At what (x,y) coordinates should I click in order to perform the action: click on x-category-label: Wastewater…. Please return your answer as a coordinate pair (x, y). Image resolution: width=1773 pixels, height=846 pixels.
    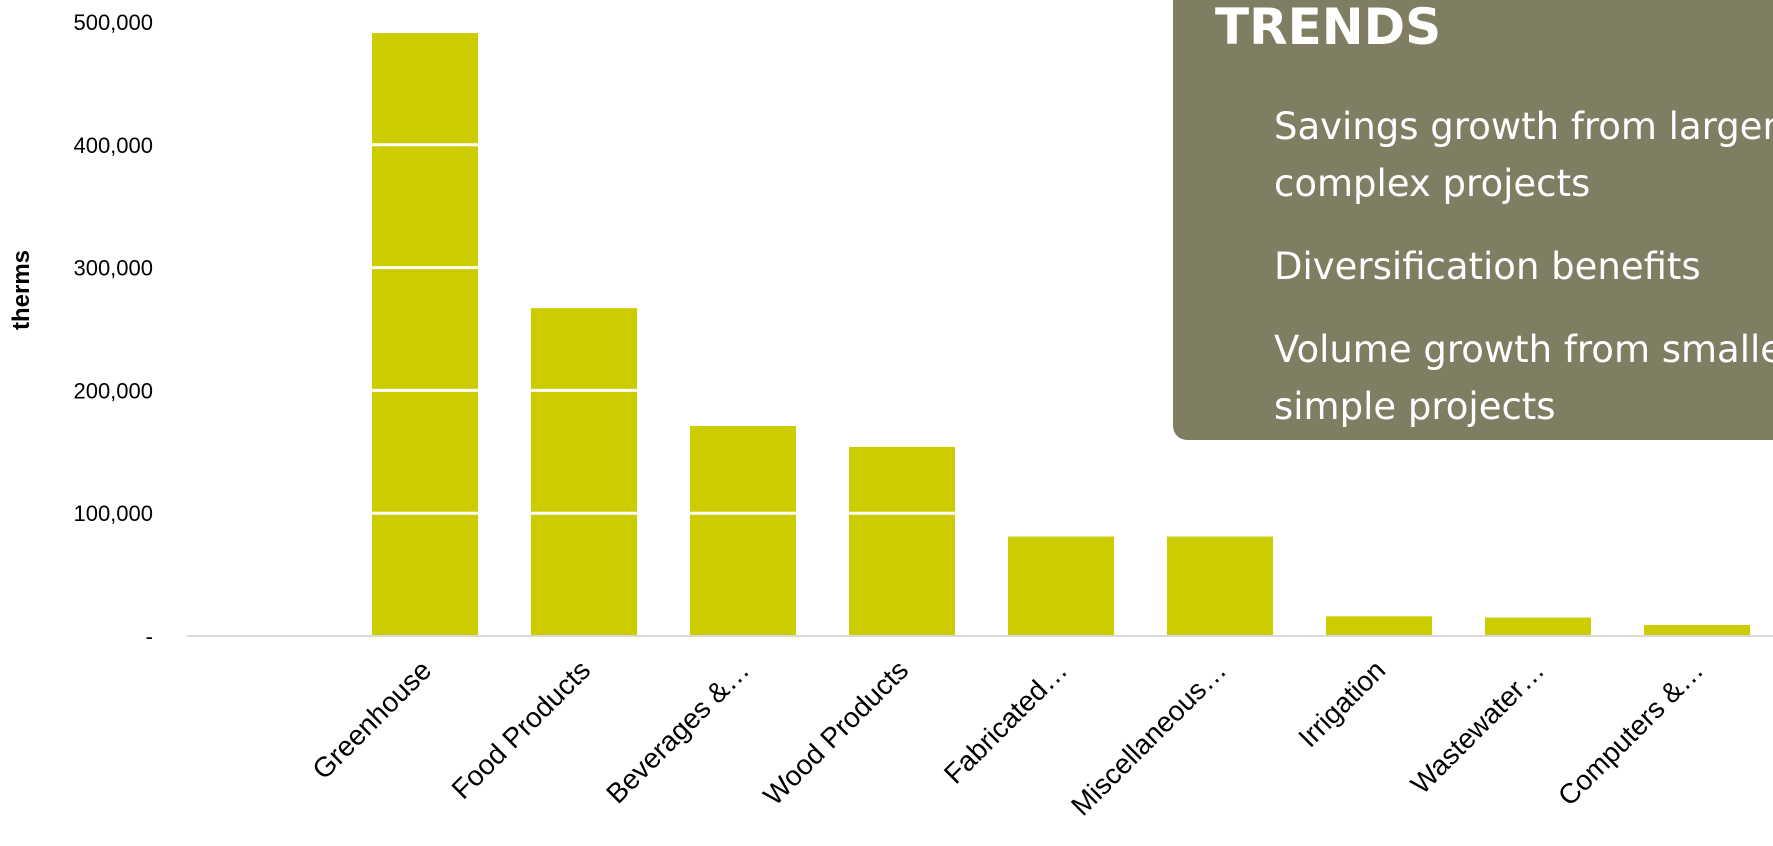
    Looking at the image, I should click on (1478, 727).